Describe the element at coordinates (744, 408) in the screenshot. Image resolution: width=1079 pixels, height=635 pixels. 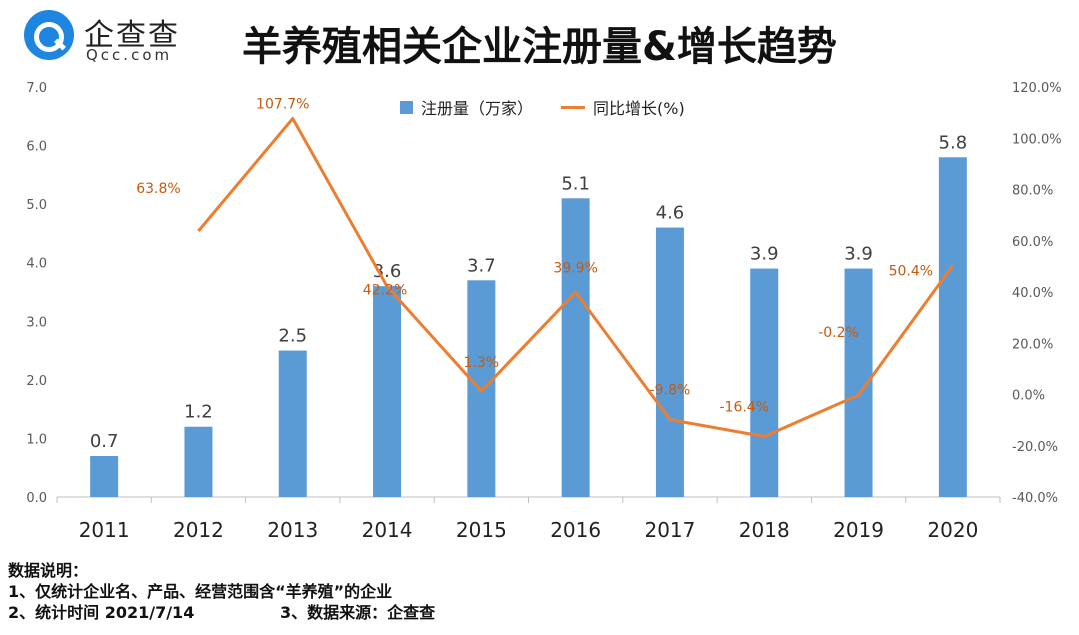
I see `growth-value-label: -16.4%` at that location.